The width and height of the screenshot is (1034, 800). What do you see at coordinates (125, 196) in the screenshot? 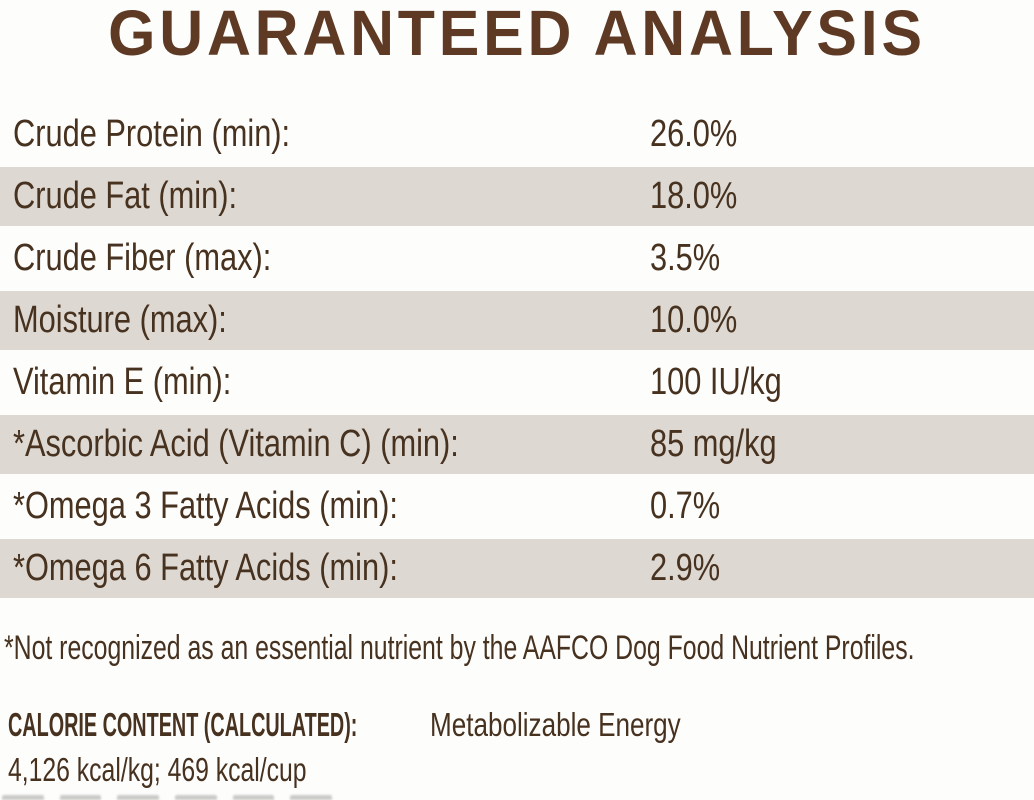
I see `nutrient-label: Crude Fat (min):` at bounding box center [125, 196].